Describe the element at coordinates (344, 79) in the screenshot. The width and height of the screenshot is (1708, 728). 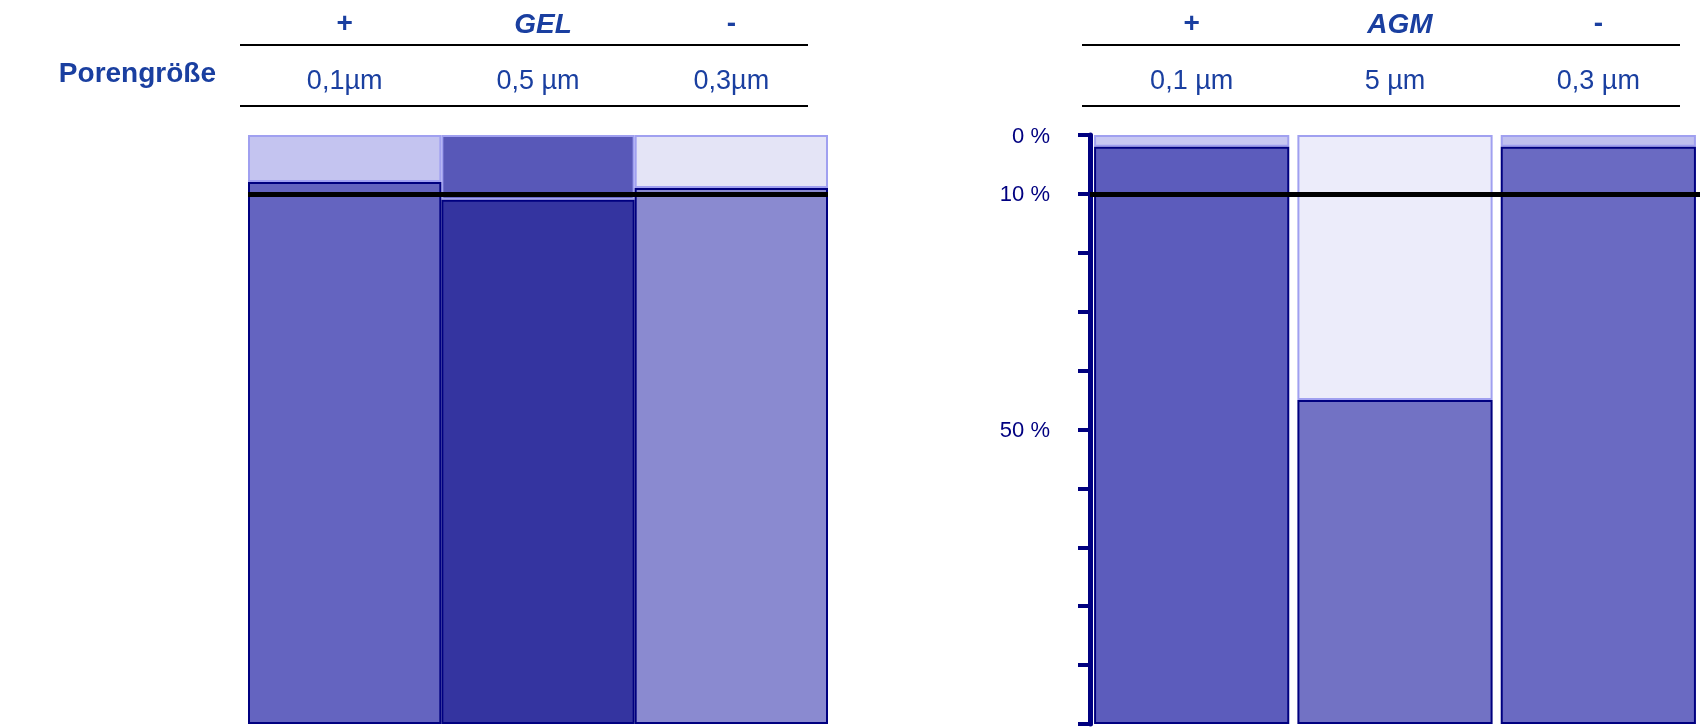
I see `x-tick-label: 0,1µm` at that location.